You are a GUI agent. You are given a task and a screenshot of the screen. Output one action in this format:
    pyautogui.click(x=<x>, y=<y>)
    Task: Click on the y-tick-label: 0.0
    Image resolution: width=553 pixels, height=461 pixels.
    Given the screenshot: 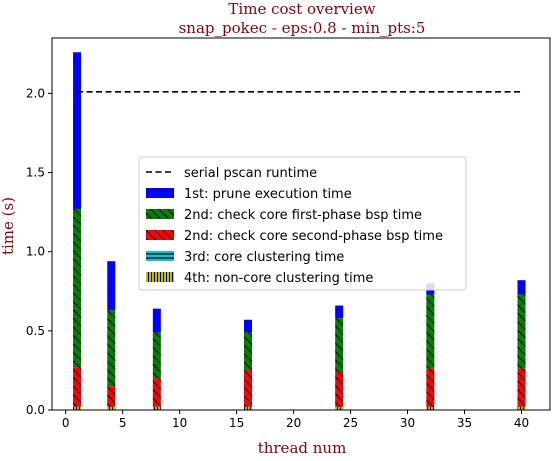 What is the action you would take?
    pyautogui.click(x=35, y=410)
    